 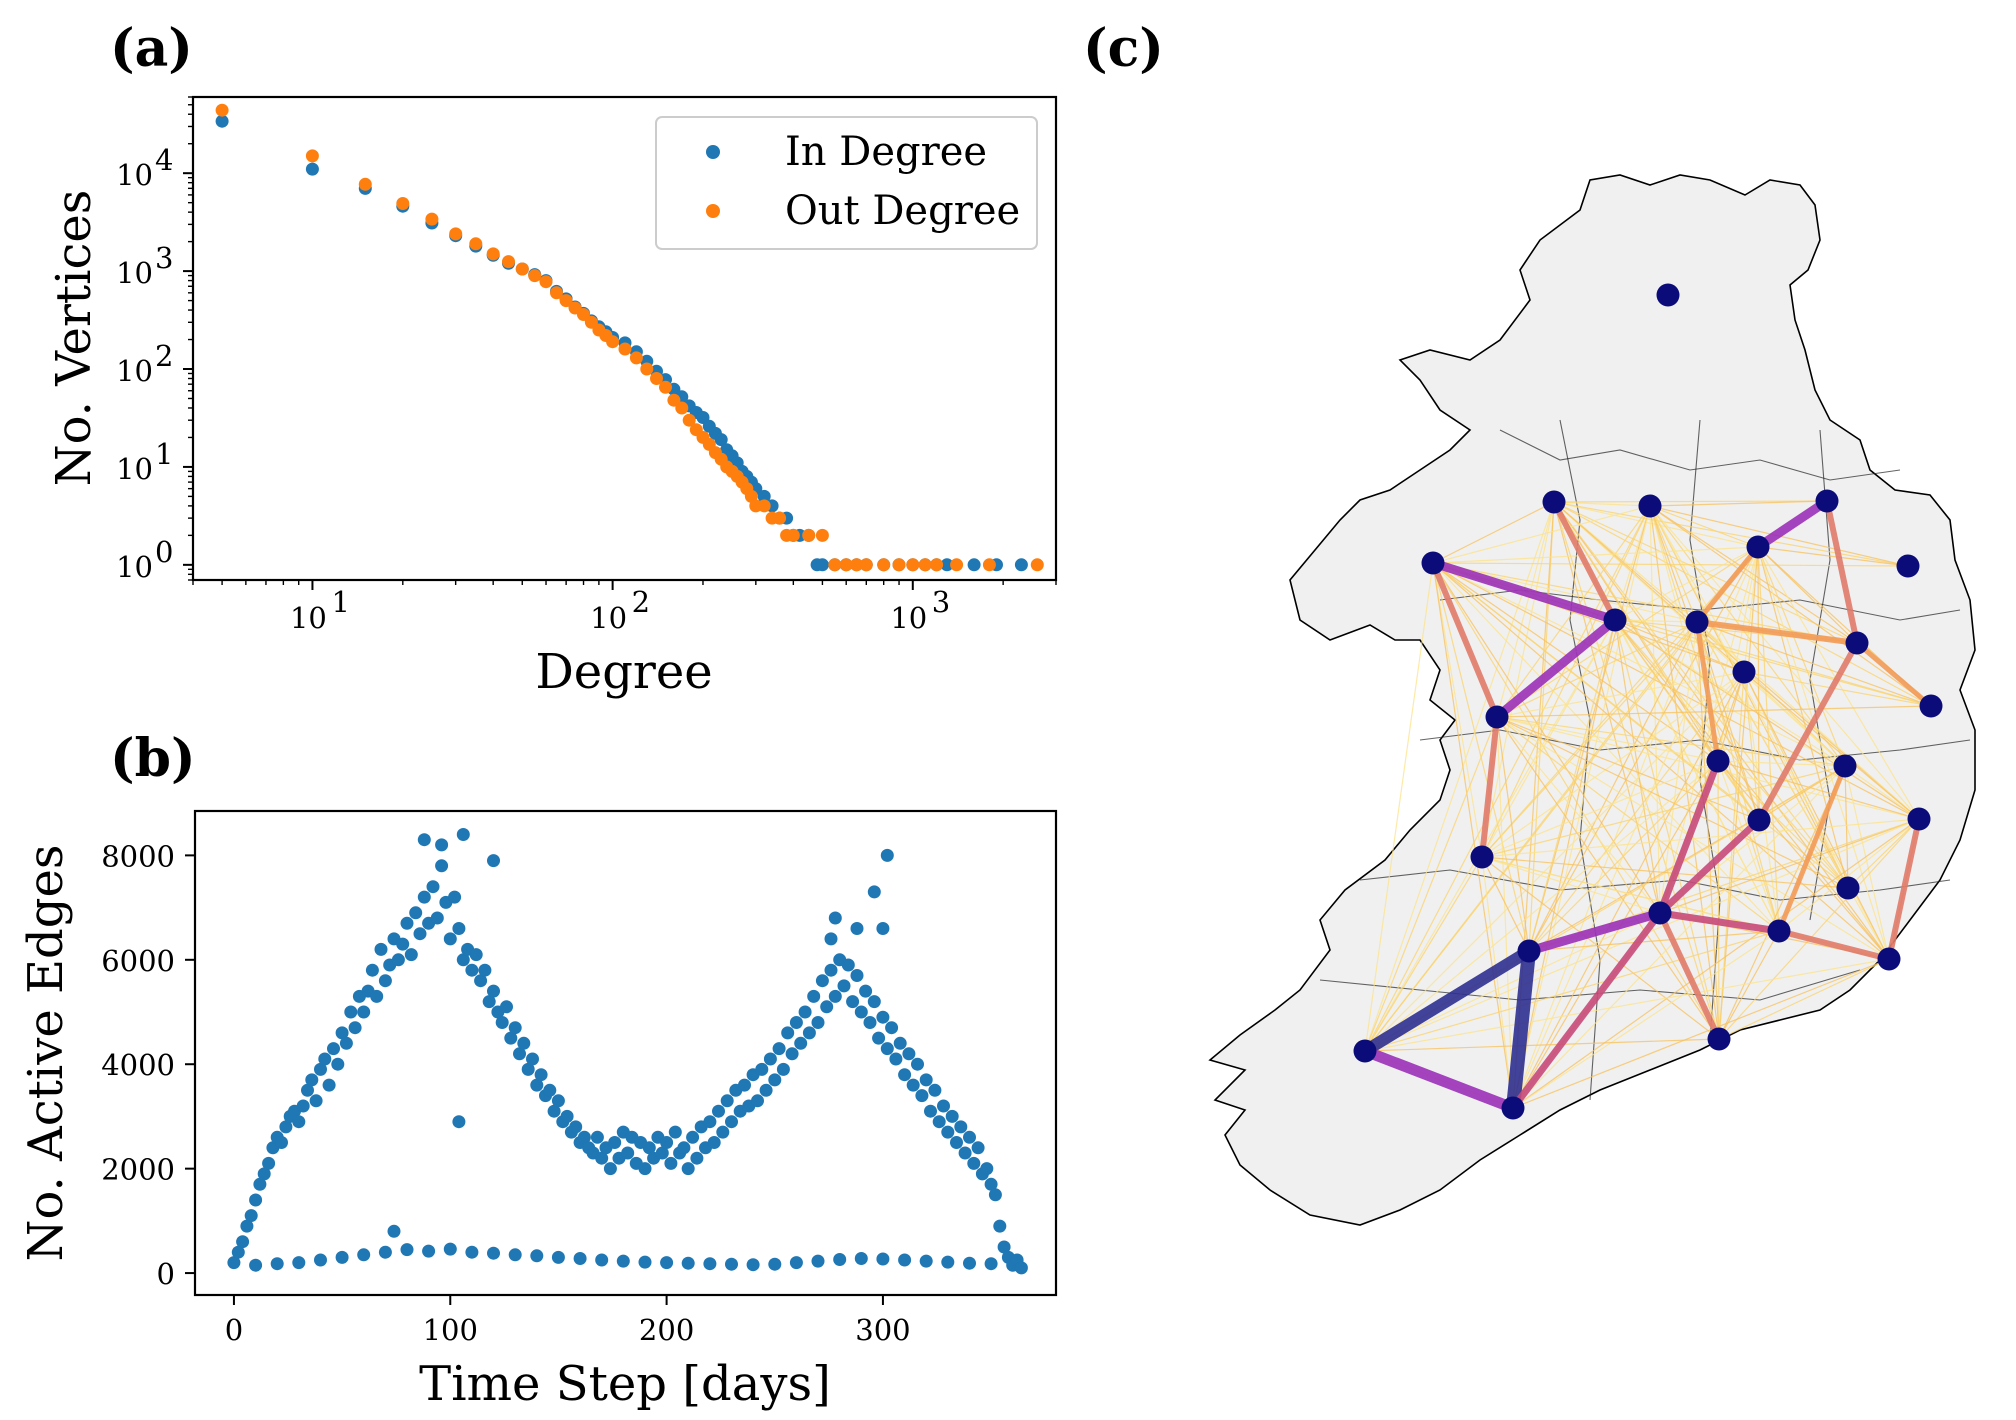 What do you see at coordinates (450, 1330) in the screenshot?
I see `plot-b-xtick-label-1: 100` at bounding box center [450, 1330].